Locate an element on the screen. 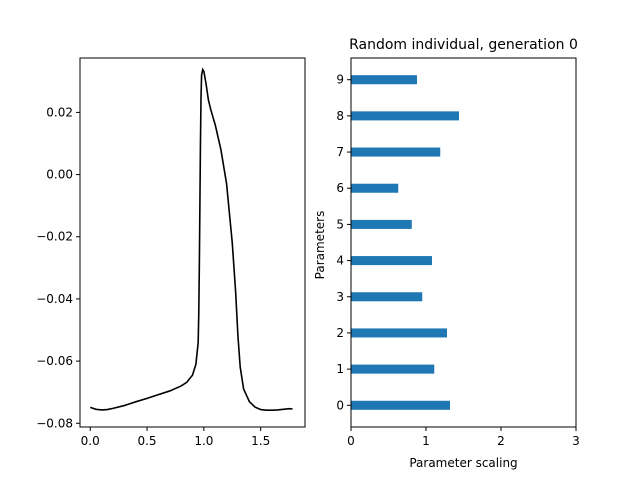 The width and height of the screenshot is (640, 480). parameter-bars is located at coordinates (405, 242).